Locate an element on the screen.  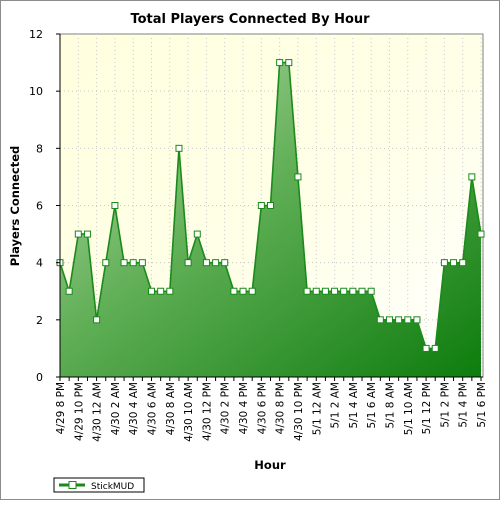
y-axis-label: Players Connected is located at coordinates (15, 206).